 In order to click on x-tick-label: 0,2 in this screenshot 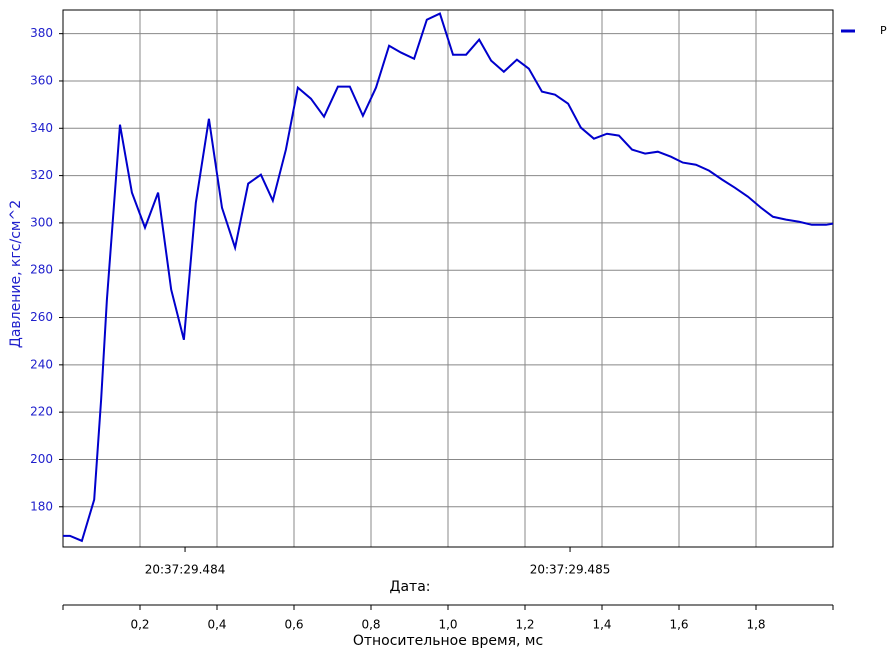, I will do `click(139, 625)`.